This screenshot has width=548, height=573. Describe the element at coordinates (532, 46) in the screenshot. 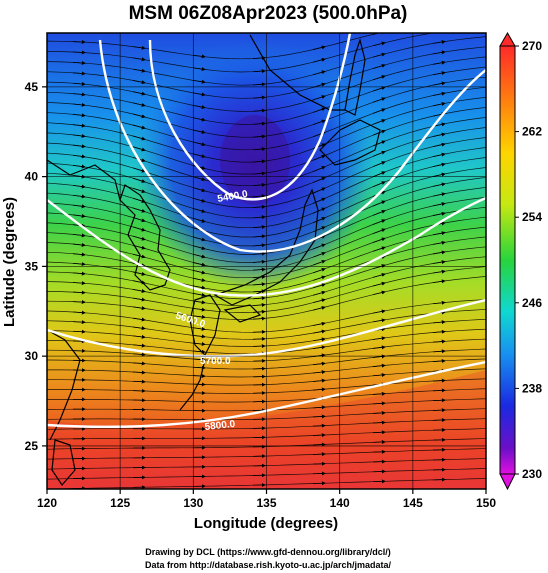

I see `colorbar-tick-label: 270` at that location.